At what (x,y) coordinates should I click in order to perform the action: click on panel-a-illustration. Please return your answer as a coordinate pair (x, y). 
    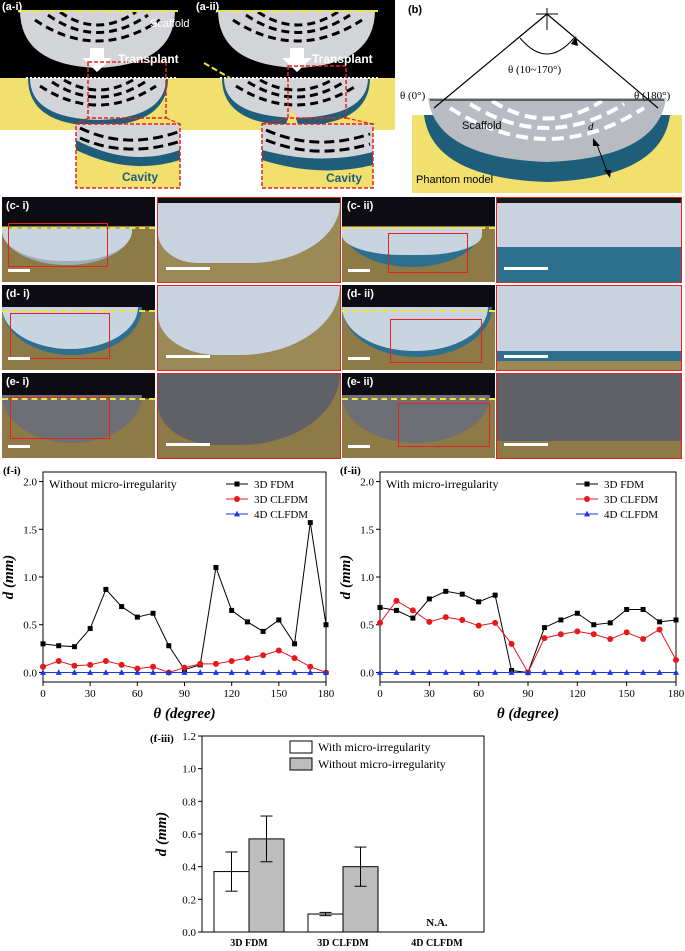
    Looking at the image, I should click on (197, 94).